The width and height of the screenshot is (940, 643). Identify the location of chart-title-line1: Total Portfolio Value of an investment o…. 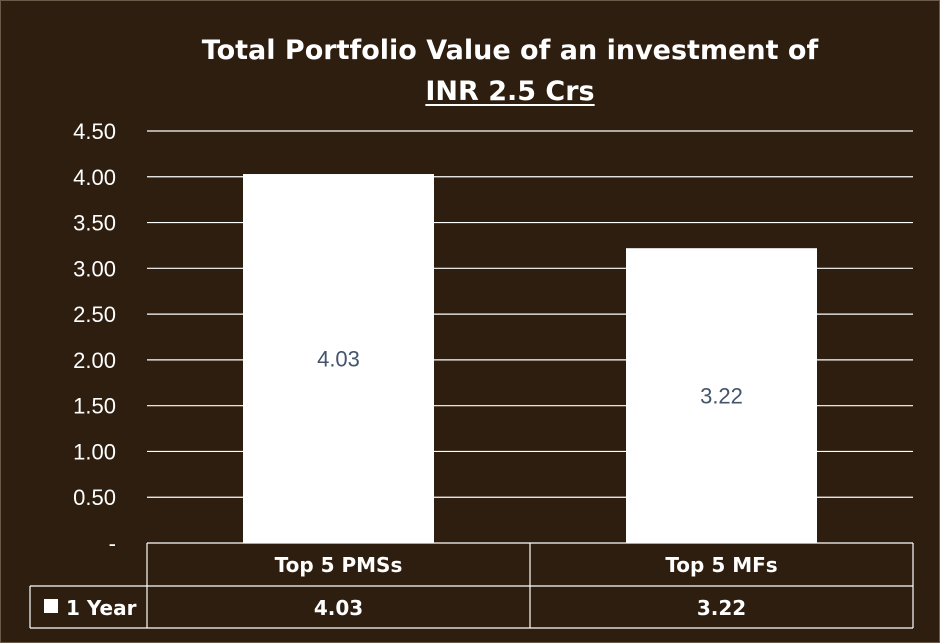
(510, 50).